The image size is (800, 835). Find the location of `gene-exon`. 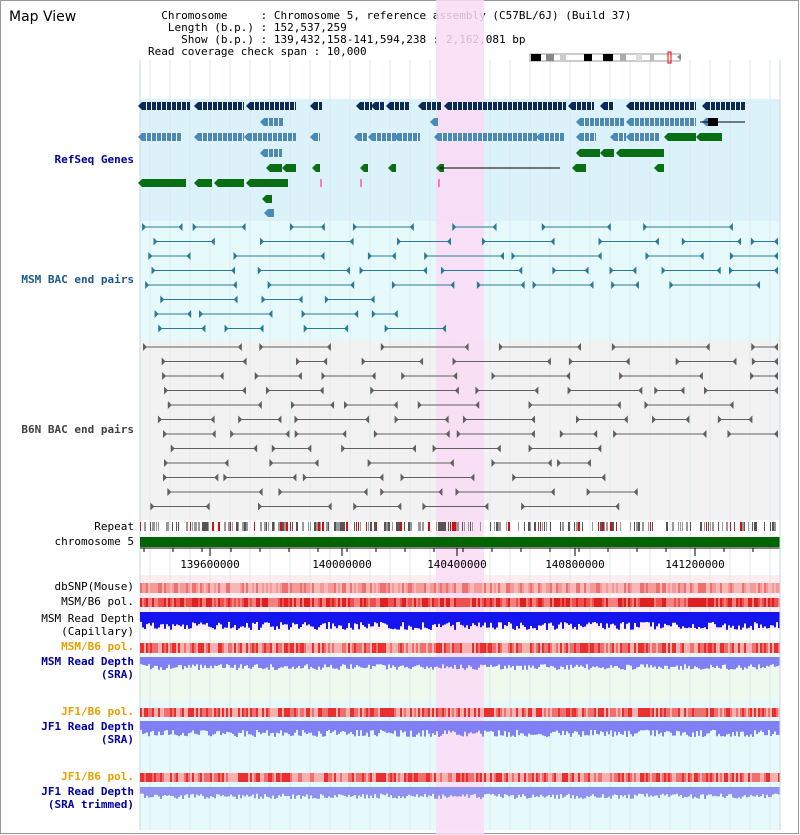

gene-exon is located at coordinates (221, 106).